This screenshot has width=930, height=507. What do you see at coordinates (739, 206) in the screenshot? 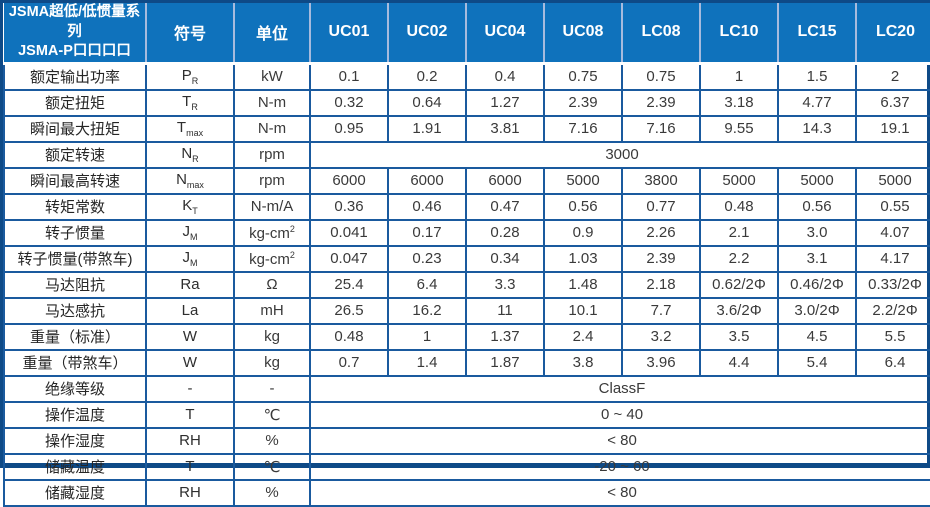
I see `value-cell: 0.48` at bounding box center [739, 206].